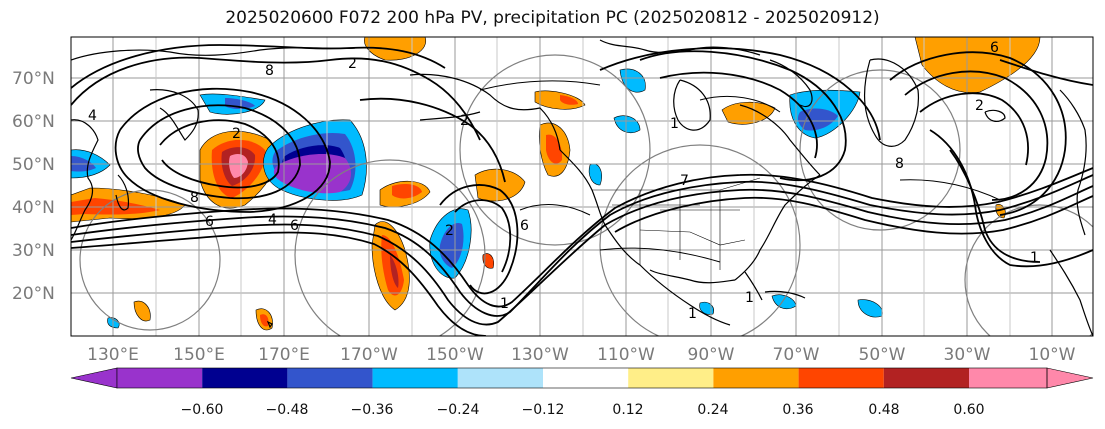 The image size is (1105, 429). What do you see at coordinates (753, 286) in the screenshot?
I see `coast-florida` at bounding box center [753, 286].